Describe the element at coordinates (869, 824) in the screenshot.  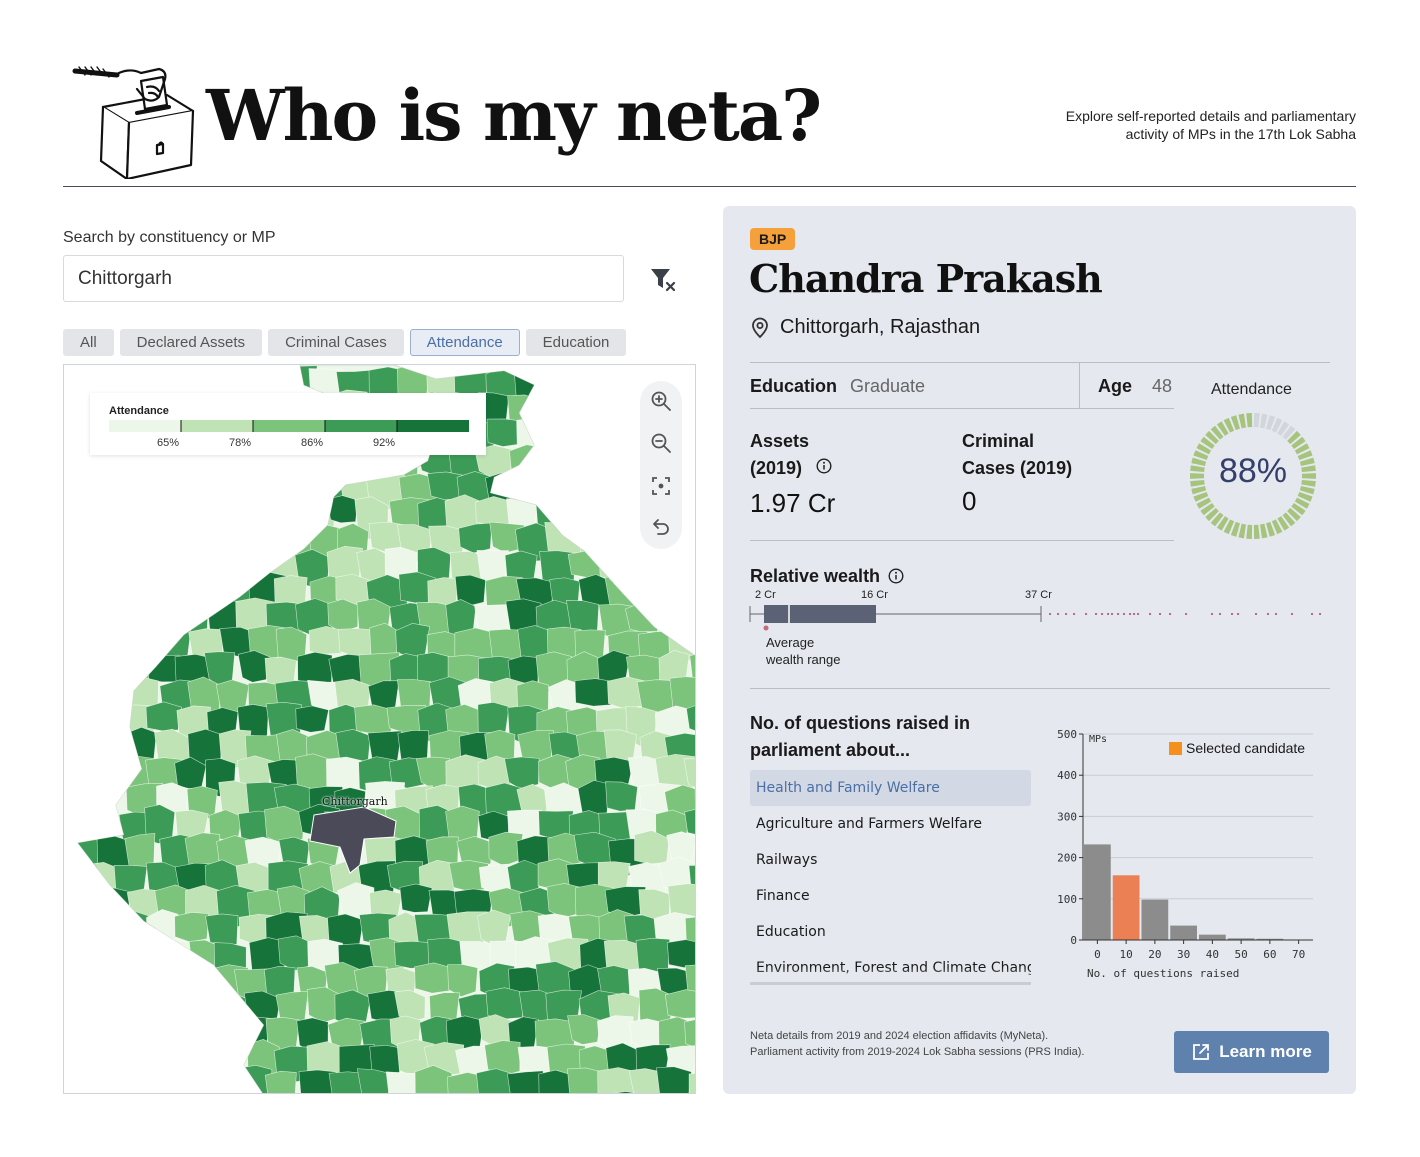
I see `topic-item: Agriculture and Farmers Welfare` at that location.